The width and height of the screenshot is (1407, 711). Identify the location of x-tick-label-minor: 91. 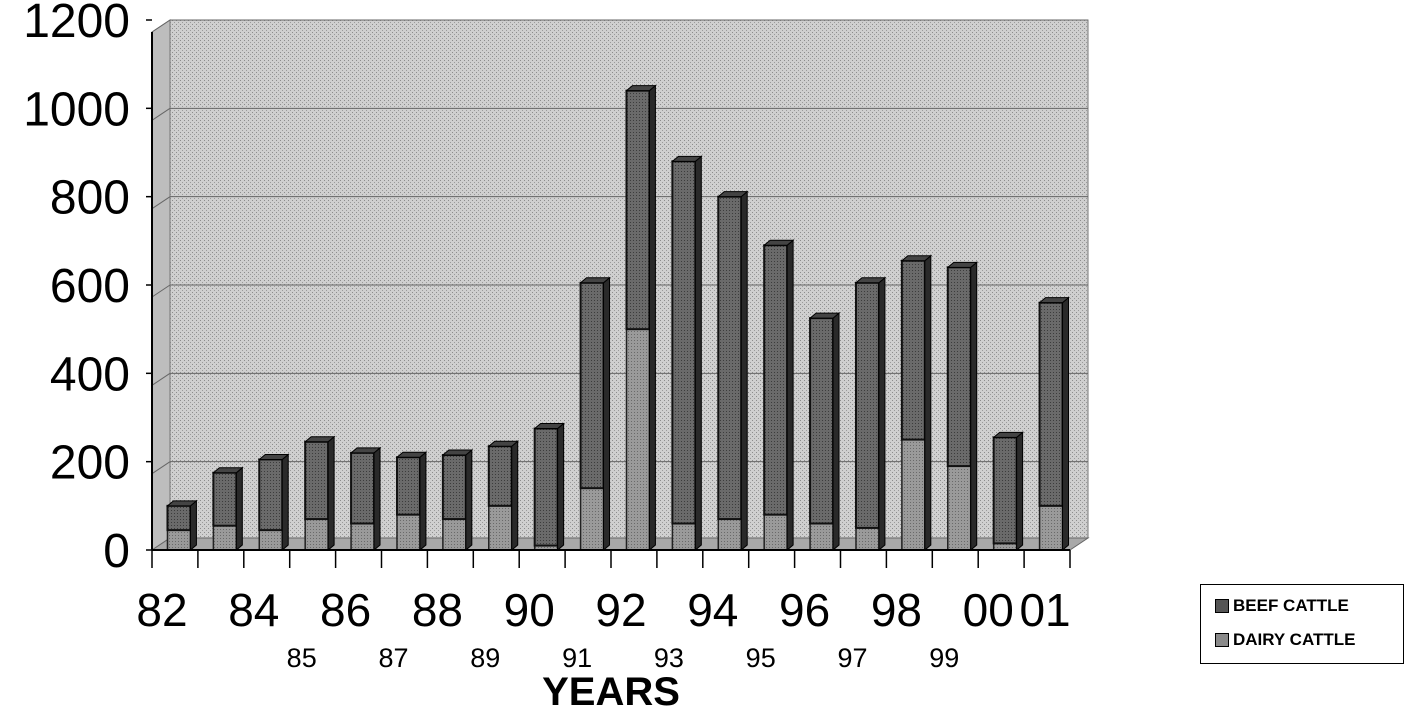
(577, 658).